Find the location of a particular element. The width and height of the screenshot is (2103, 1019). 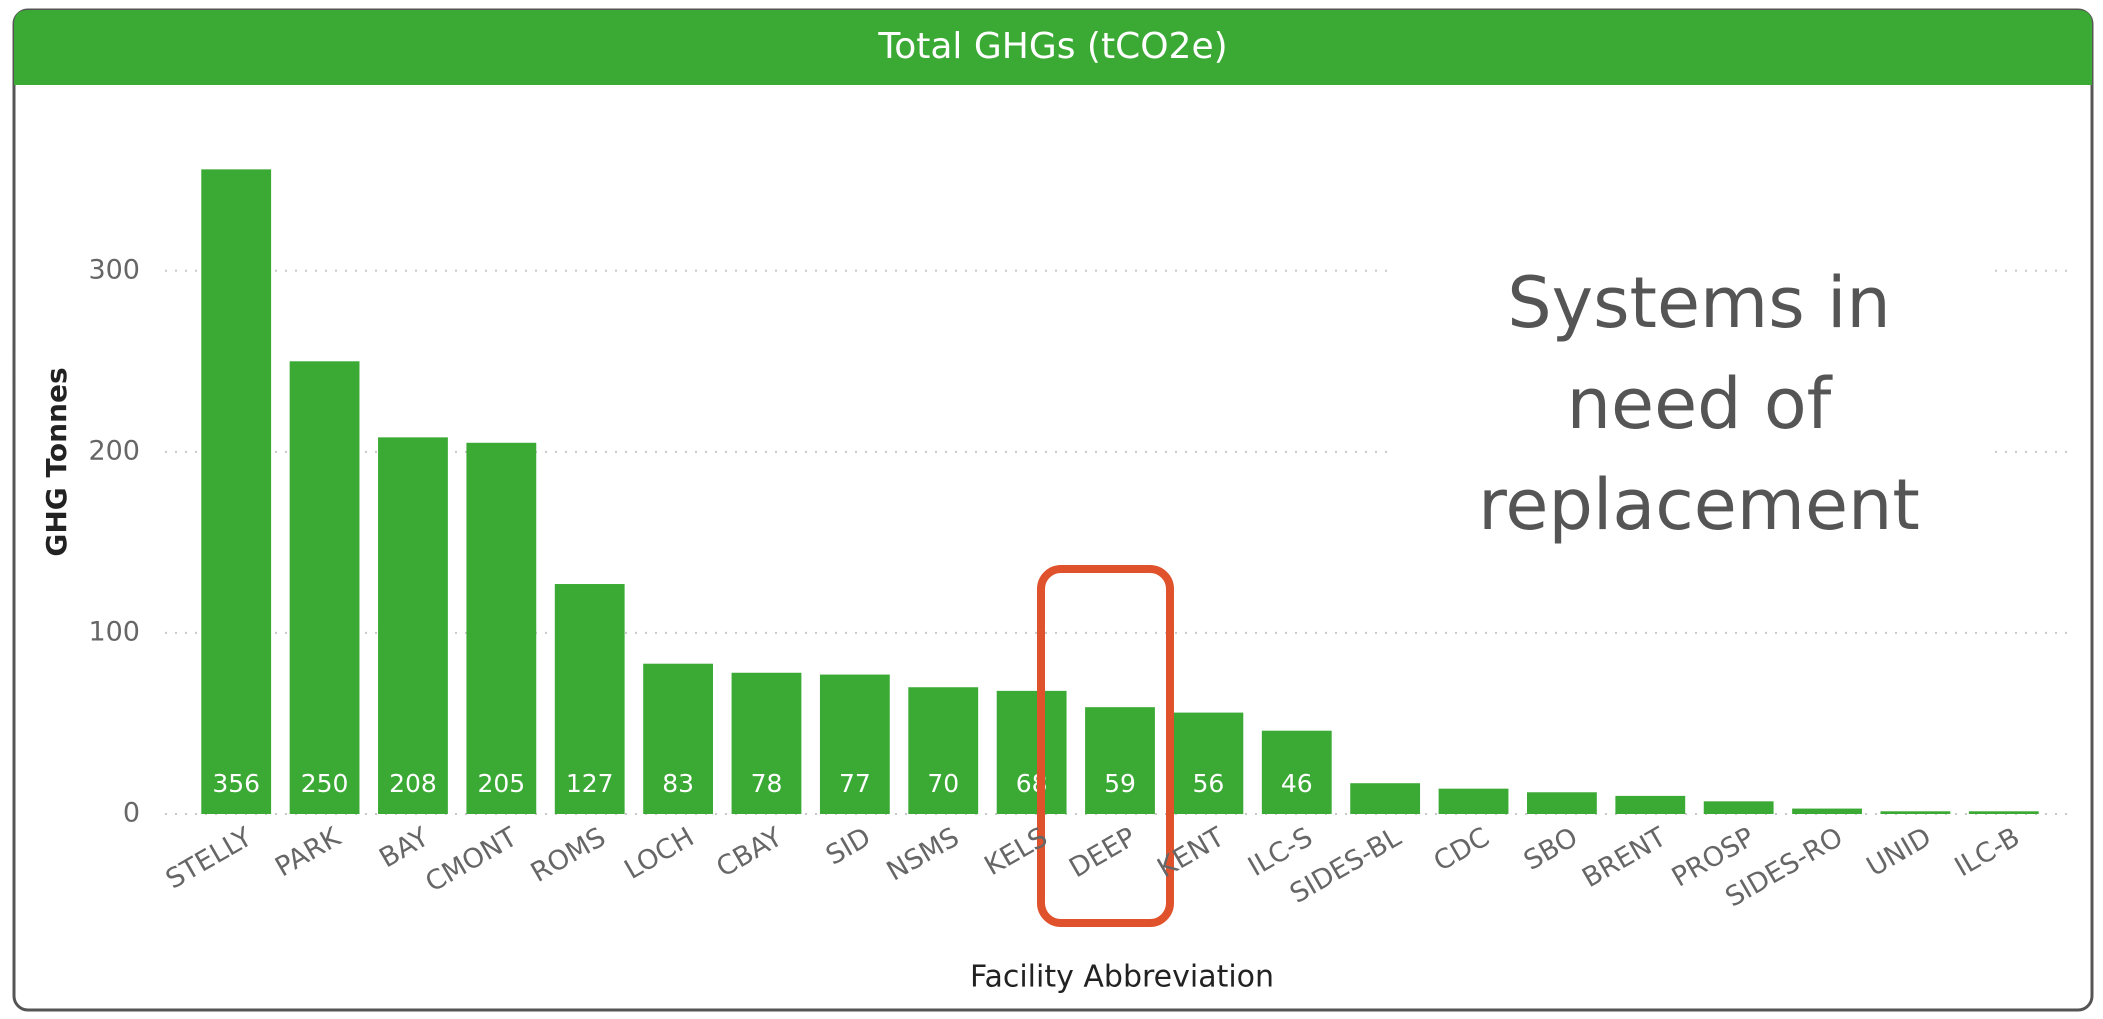

data-label: 356 is located at coordinates (236, 783).